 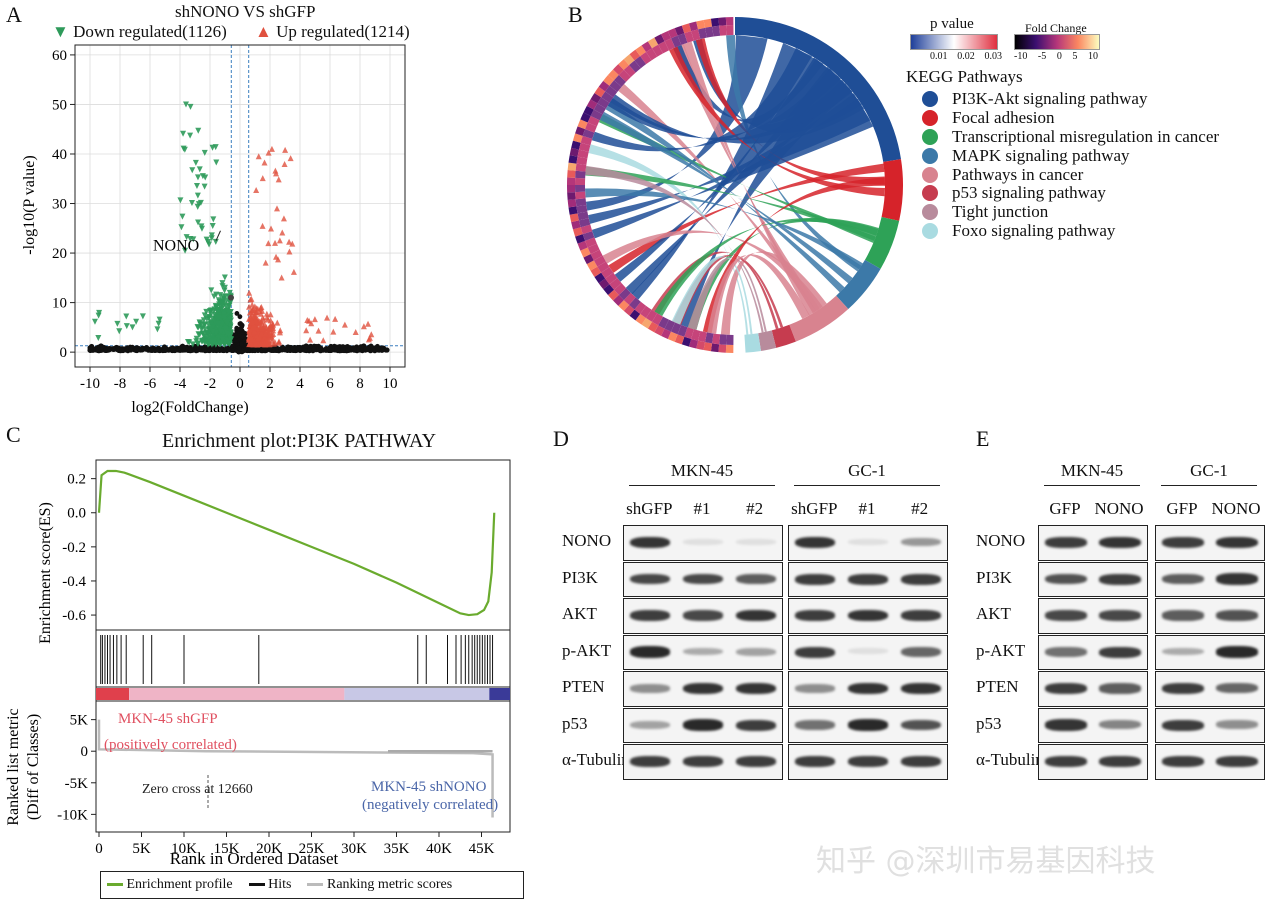 I want to click on panel-label-d: D, so click(x=561, y=438).